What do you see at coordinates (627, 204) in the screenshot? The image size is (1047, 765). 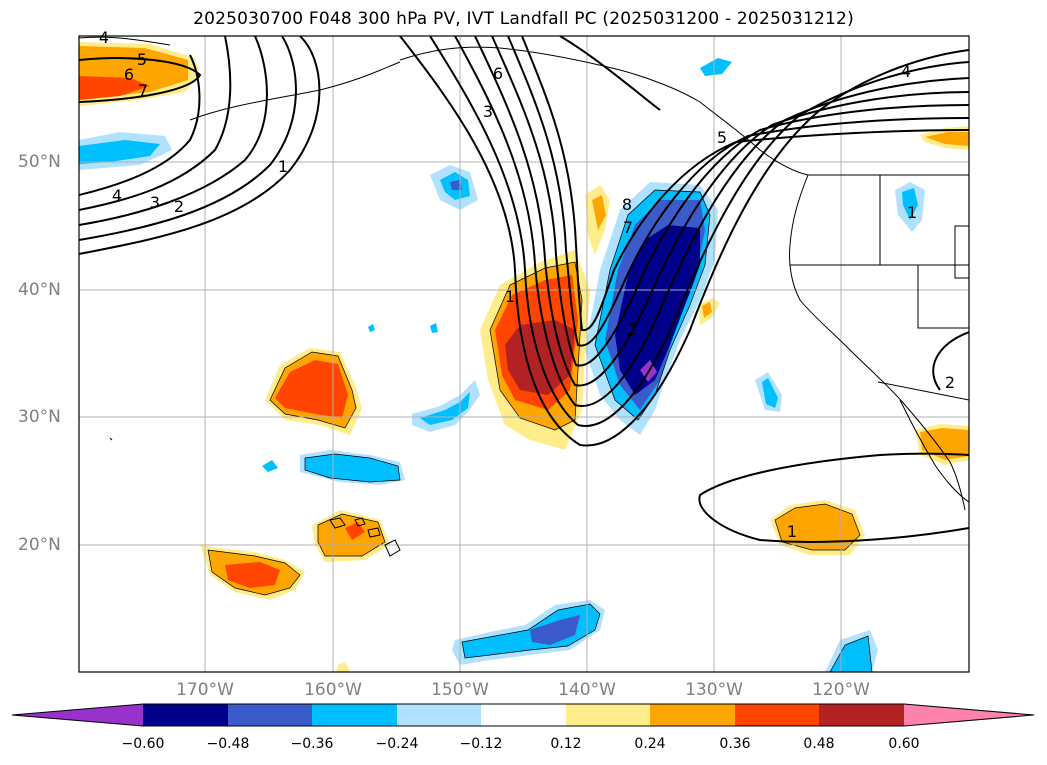 I see `contour-label: 8` at bounding box center [627, 204].